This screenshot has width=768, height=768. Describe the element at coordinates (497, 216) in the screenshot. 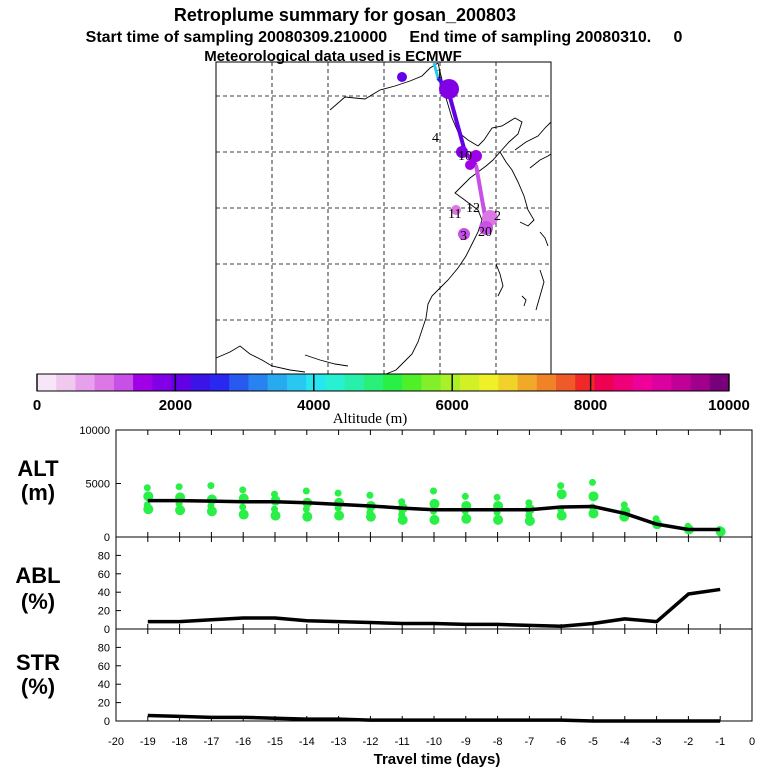

I see `map-marker-label: 2` at that location.